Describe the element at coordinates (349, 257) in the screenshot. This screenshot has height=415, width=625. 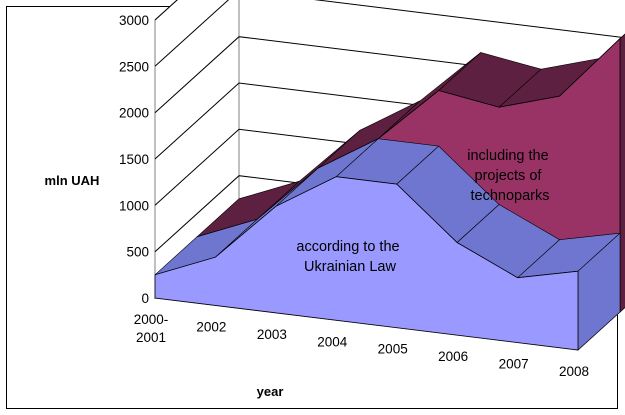
I see `annotation-front-series: according to the Ukrainian Law` at that location.